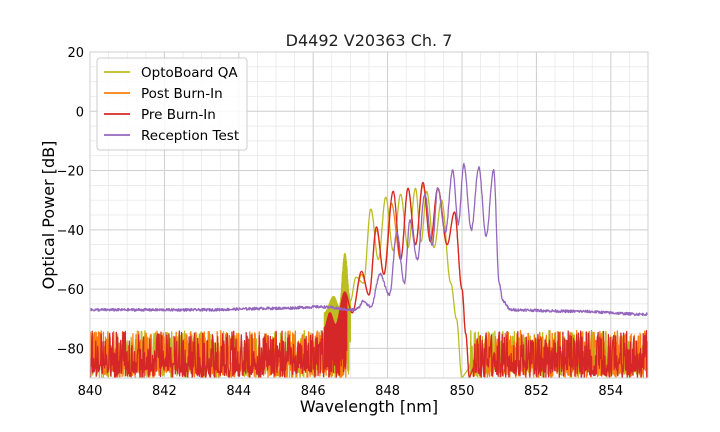 This screenshot has height=432, width=720. What do you see at coordinates (238, 391) in the screenshot?
I see `x-tick-label: 844` at bounding box center [238, 391].